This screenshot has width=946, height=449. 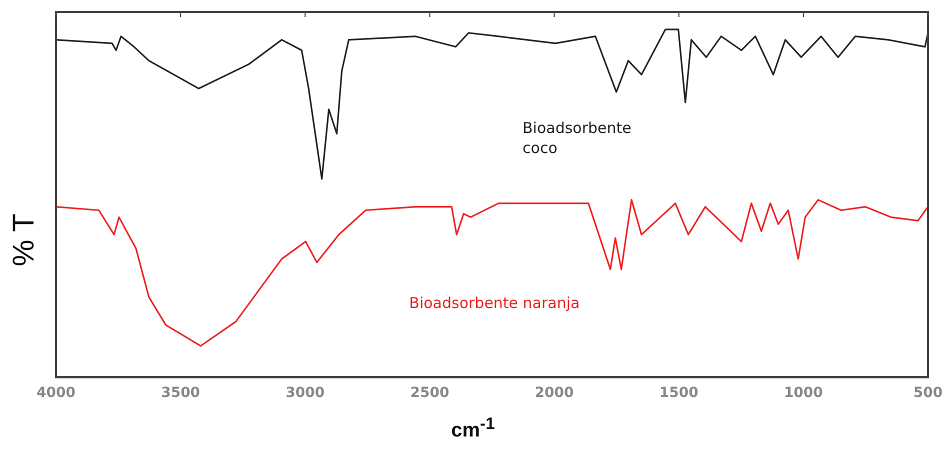 I want to click on text: Bioadsorbente coco, so click(x=577, y=137).